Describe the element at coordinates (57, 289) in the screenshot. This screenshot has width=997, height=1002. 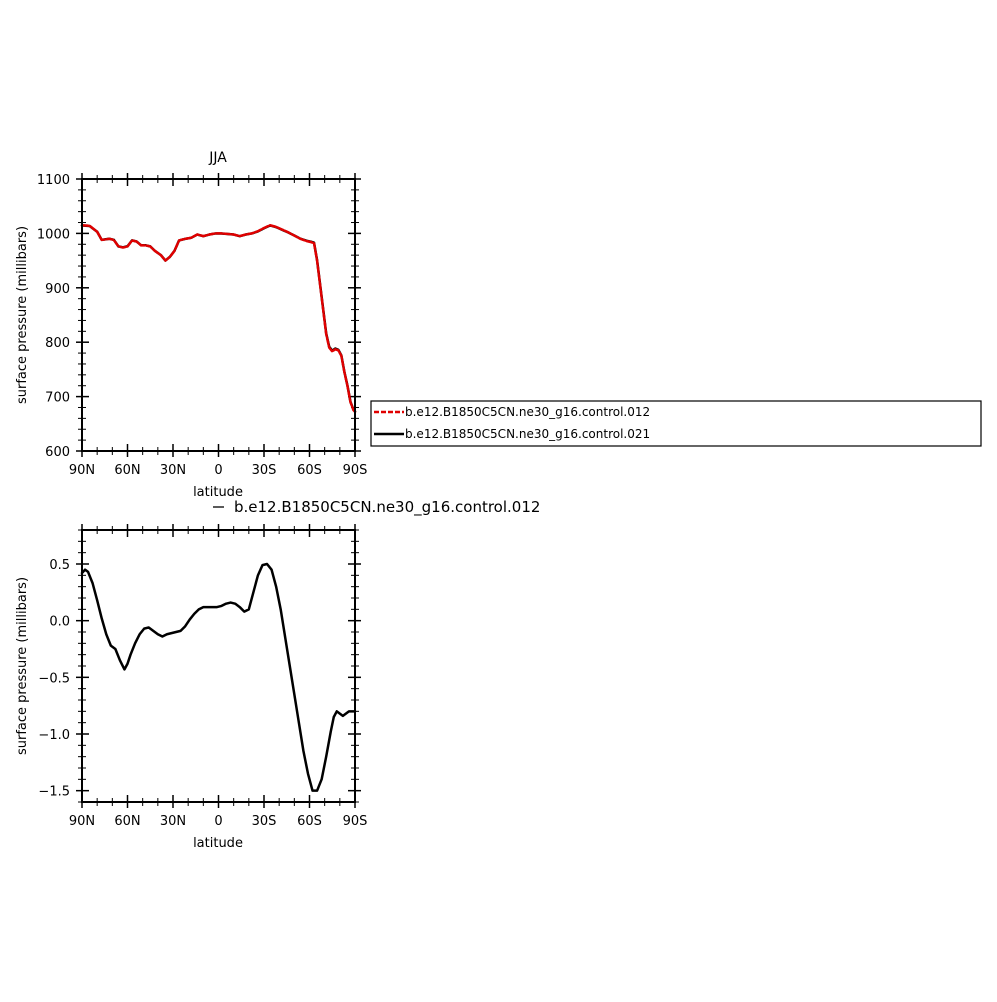
I see `top-y-tick-label: 900` at that location.